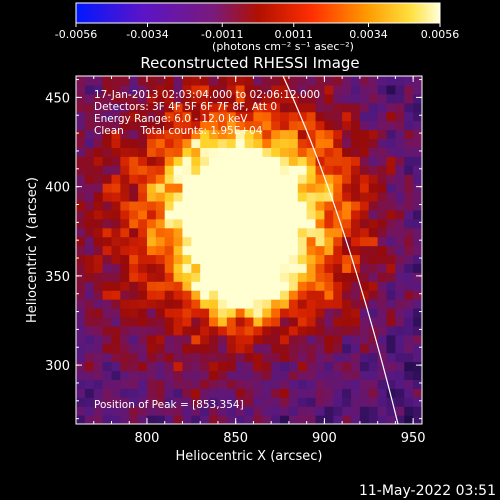  What do you see at coordinates (147, 34) in the screenshot?
I see `colorbar-tick-label: -0.0034` at bounding box center [147, 34].